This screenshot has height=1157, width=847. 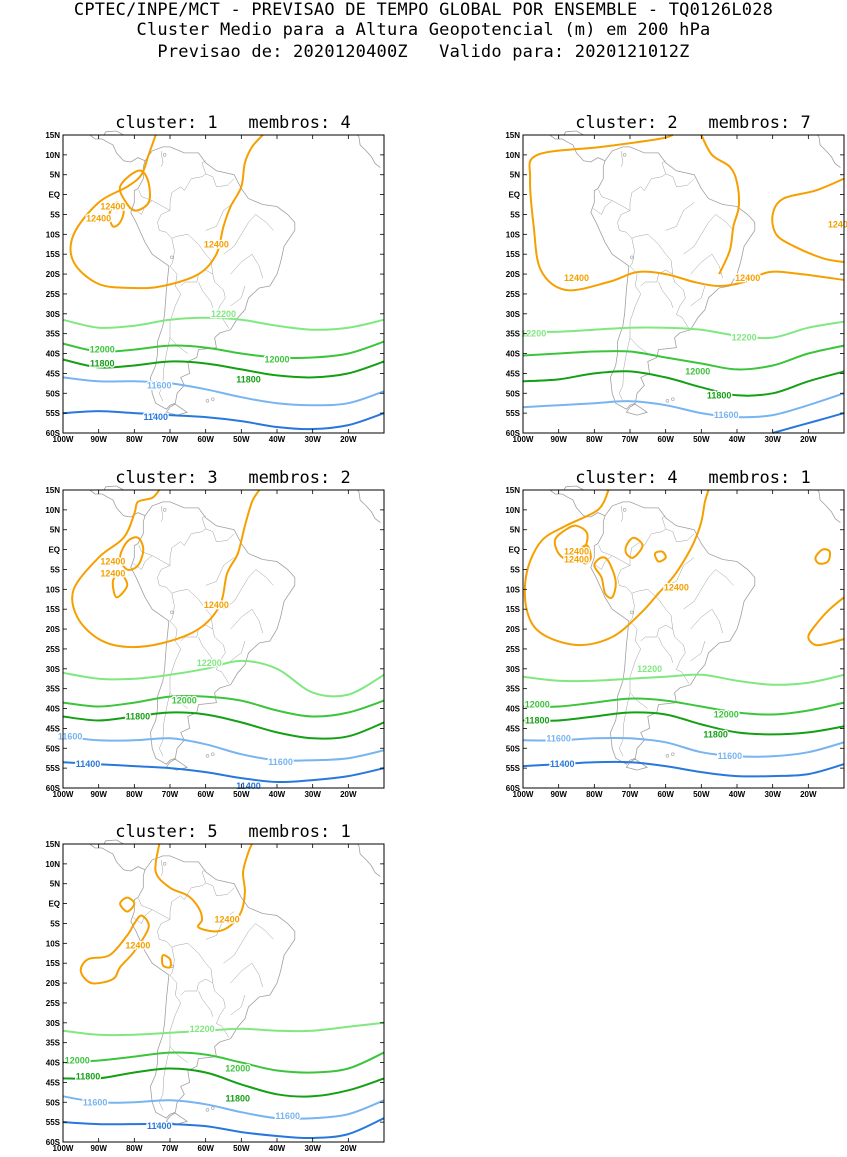 What do you see at coordinates (53, 609) in the screenshot?
I see `y-tick-label: 15S` at bounding box center [53, 609].